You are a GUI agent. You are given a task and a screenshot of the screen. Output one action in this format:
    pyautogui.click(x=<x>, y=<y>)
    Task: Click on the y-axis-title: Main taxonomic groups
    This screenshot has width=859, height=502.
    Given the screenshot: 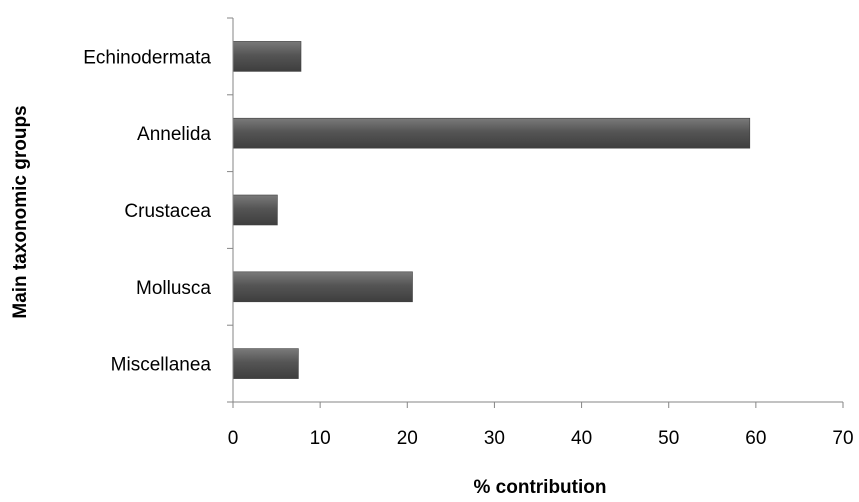 What is the action you would take?
    pyautogui.click(x=20, y=211)
    